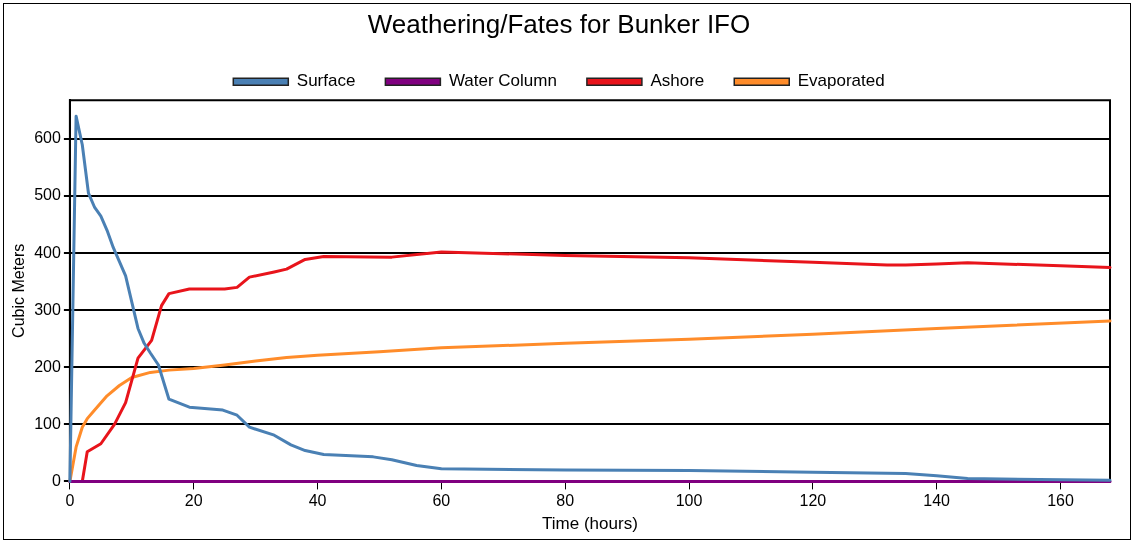  I want to click on x-axis-title: Time (hours), so click(590, 524).